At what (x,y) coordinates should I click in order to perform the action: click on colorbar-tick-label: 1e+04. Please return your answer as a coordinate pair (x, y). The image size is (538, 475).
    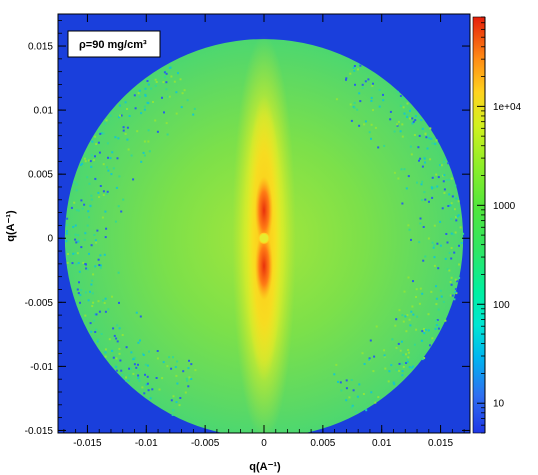
    Looking at the image, I should click on (507, 107).